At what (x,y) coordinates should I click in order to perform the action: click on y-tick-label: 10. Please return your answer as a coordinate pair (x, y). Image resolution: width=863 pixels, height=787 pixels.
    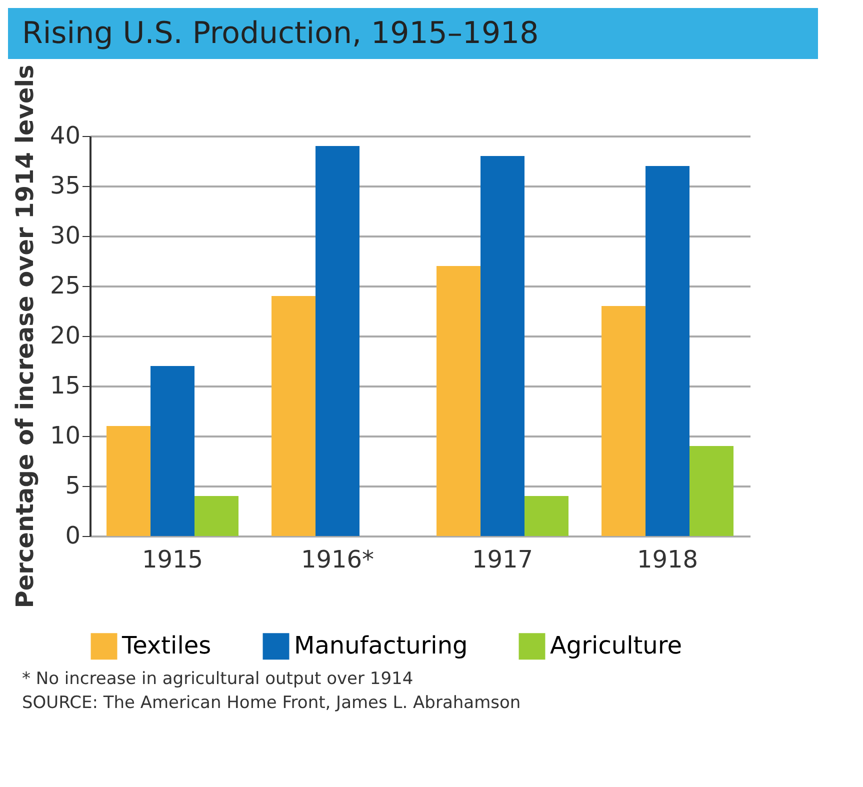
    Looking at the image, I should click on (65, 436).